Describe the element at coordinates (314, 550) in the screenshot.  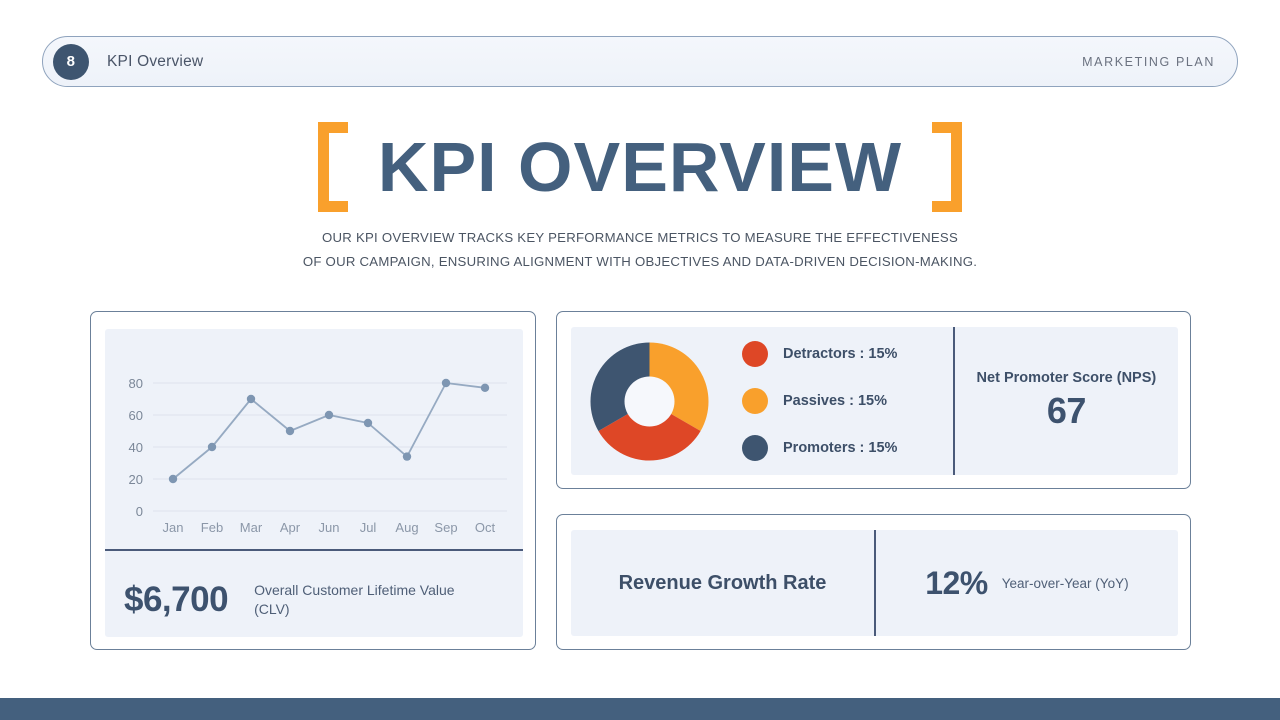
I see `clv-divider` at that location.